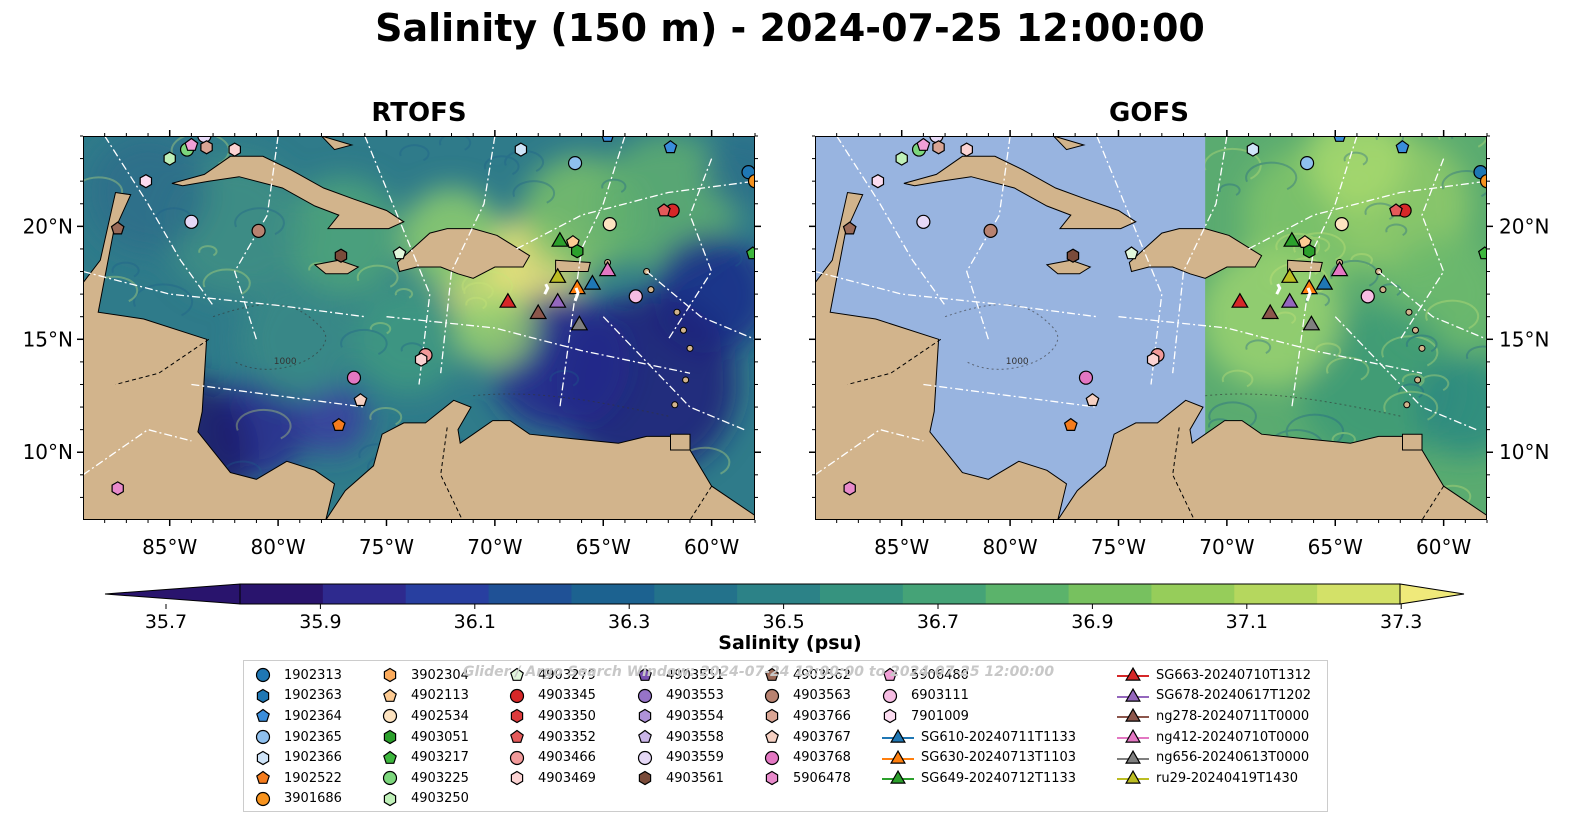 The image size is (1580, 829). I want to click on legend-item: 4903767, so click(807, 737).